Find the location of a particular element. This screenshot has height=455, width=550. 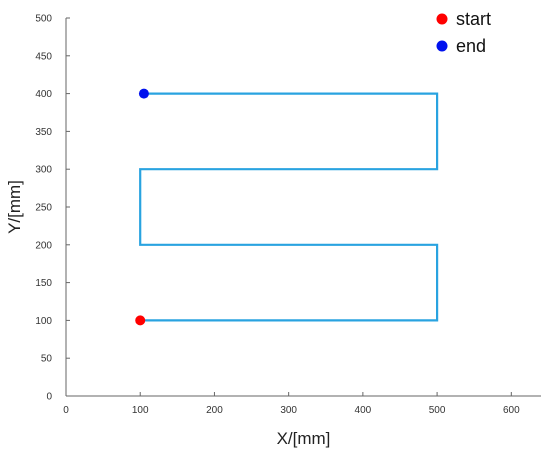

x-tick-label: 100 is located at coordinates (140, 410).